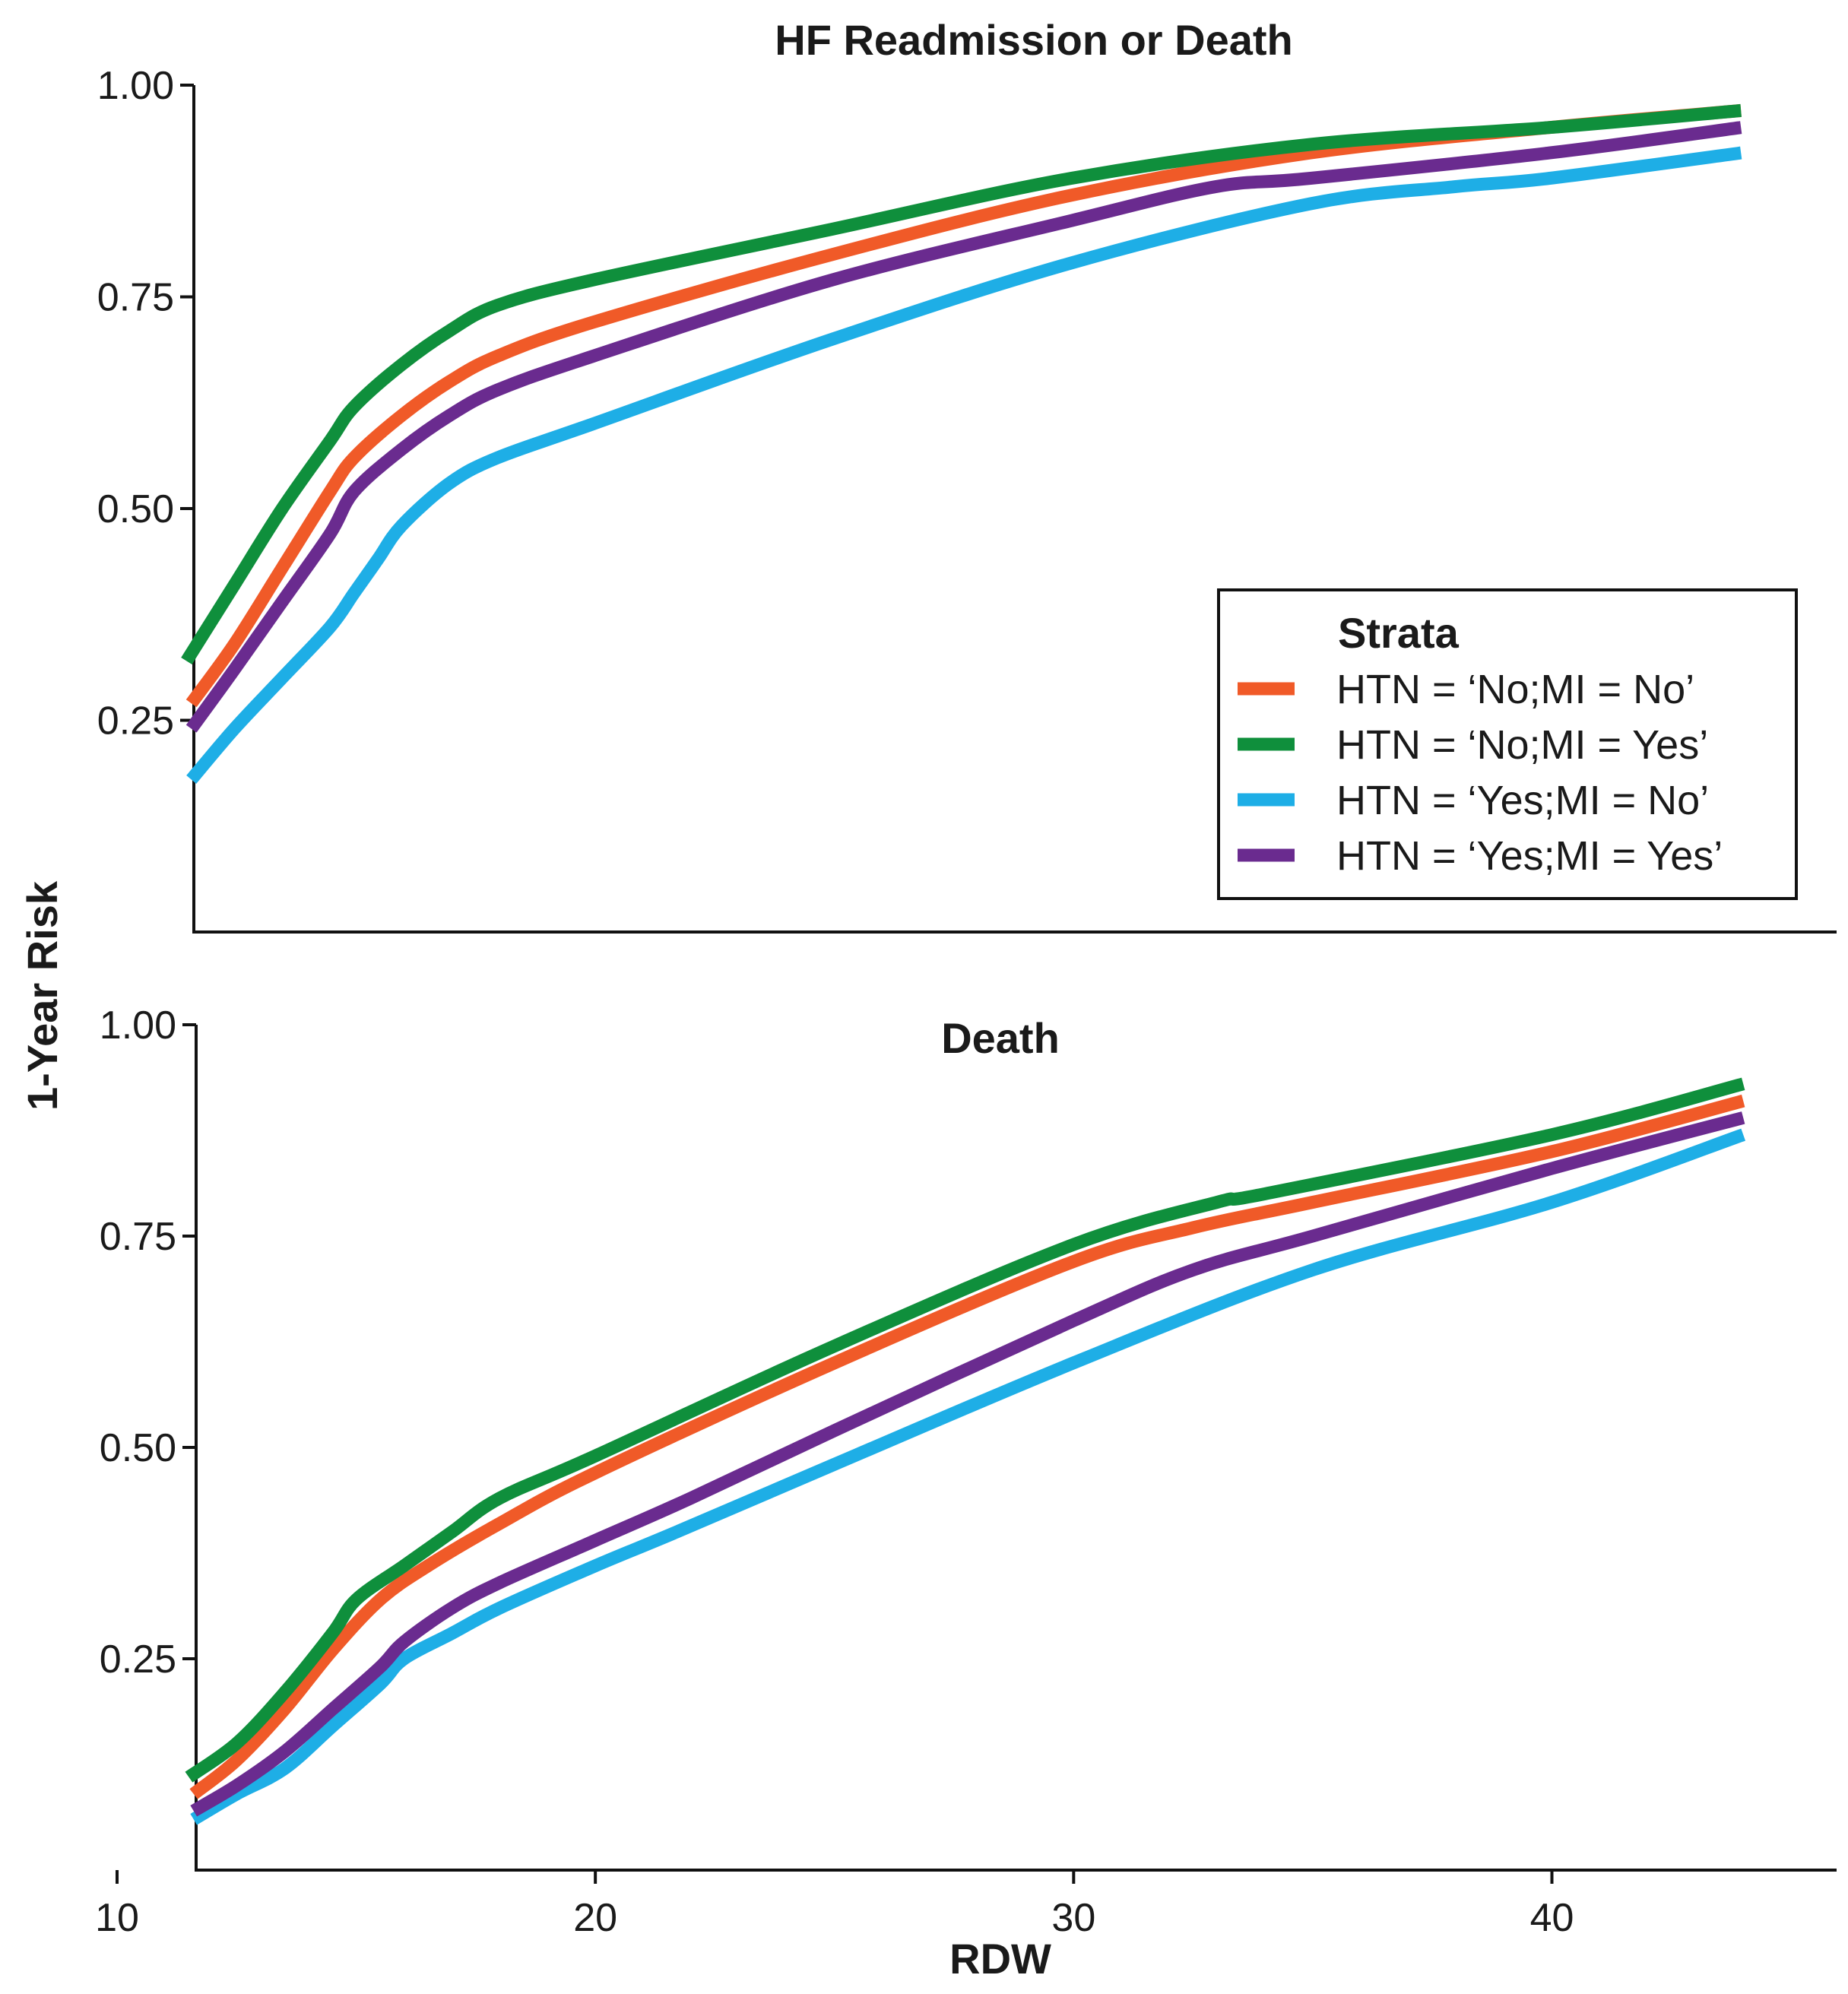  What do you see at coordinates (1073, 1918) in the screenshot?
I see `x-tick-label-30: 30` at bounding box center [1073, 1918].